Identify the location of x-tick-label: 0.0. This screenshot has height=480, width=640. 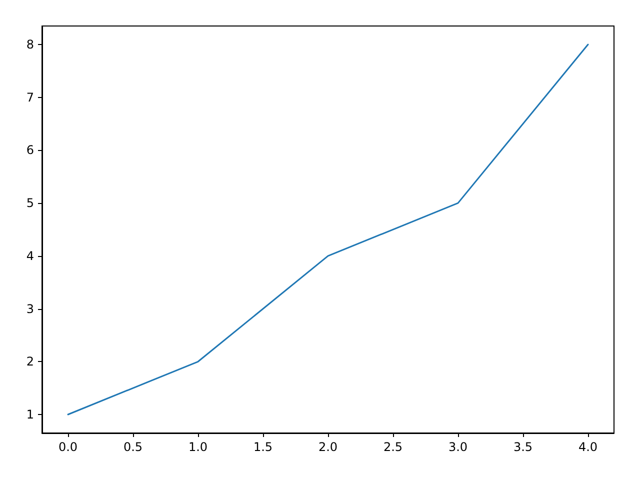
(68, 447).